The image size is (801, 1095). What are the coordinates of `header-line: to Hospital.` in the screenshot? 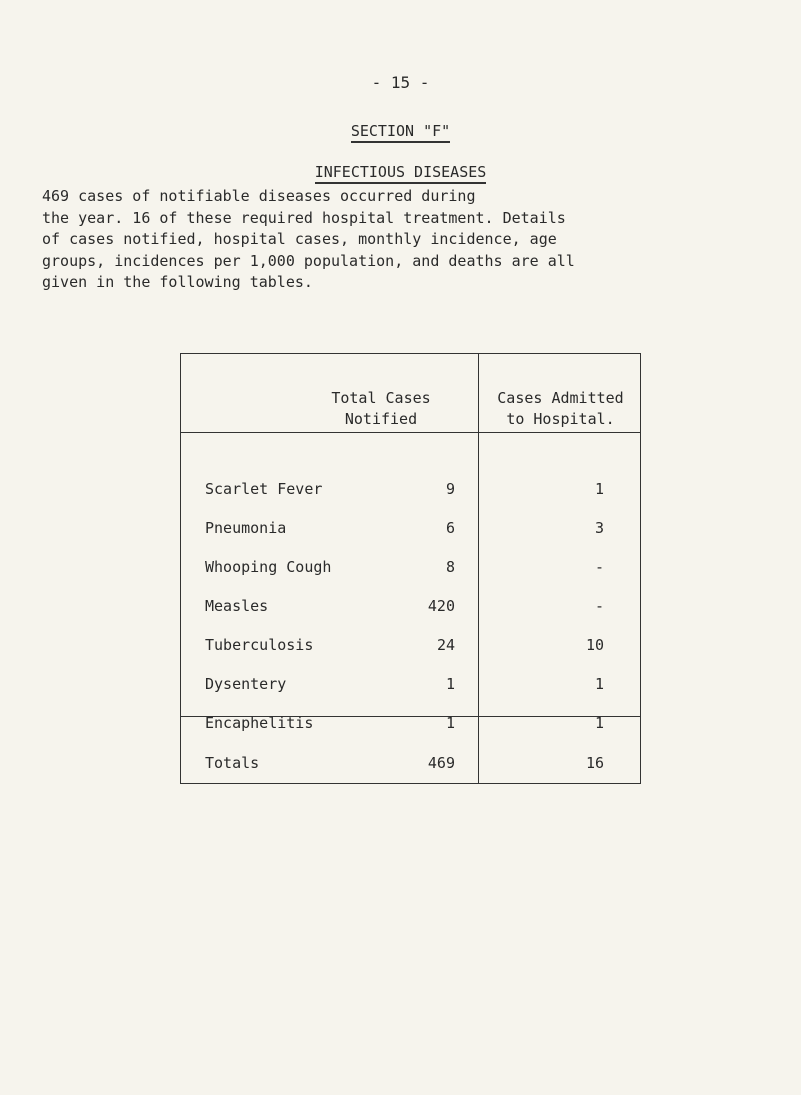 It's located at (560, 419).